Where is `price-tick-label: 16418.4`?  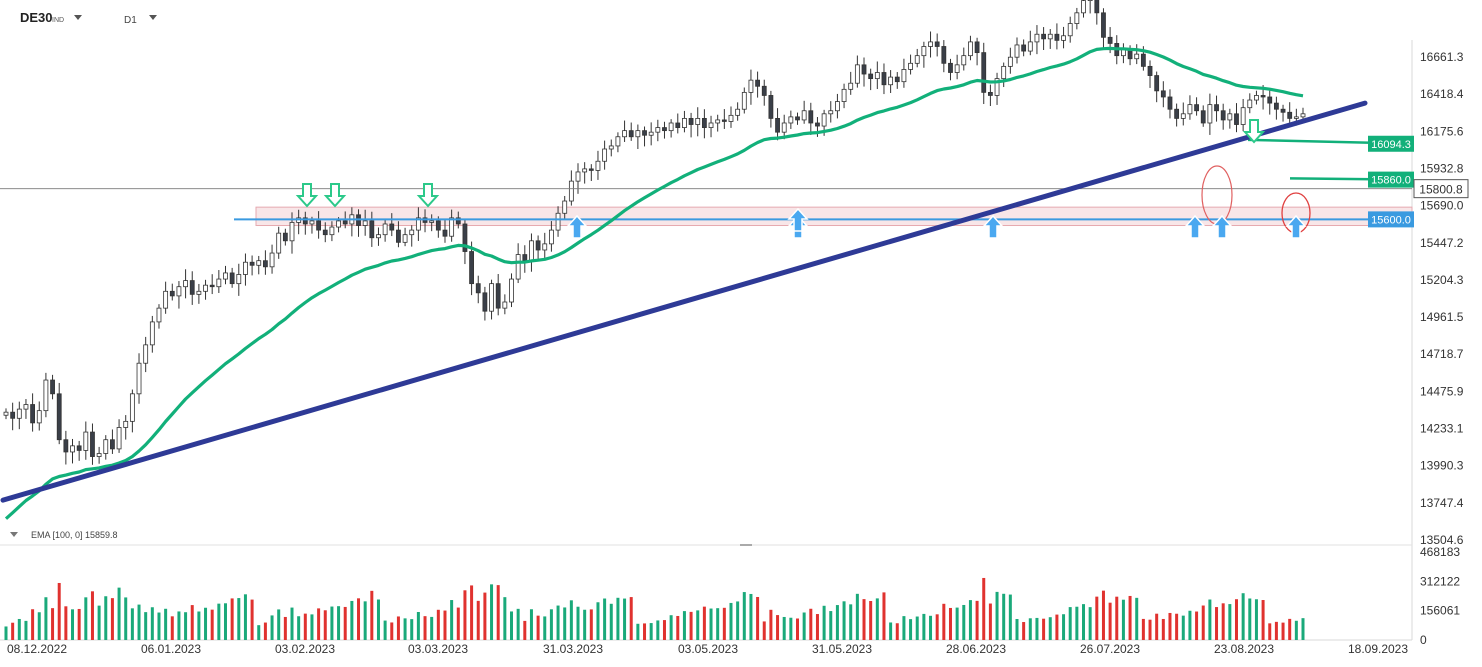 price-tick-label: 16418.4 is located at coordinates (1442, 94).